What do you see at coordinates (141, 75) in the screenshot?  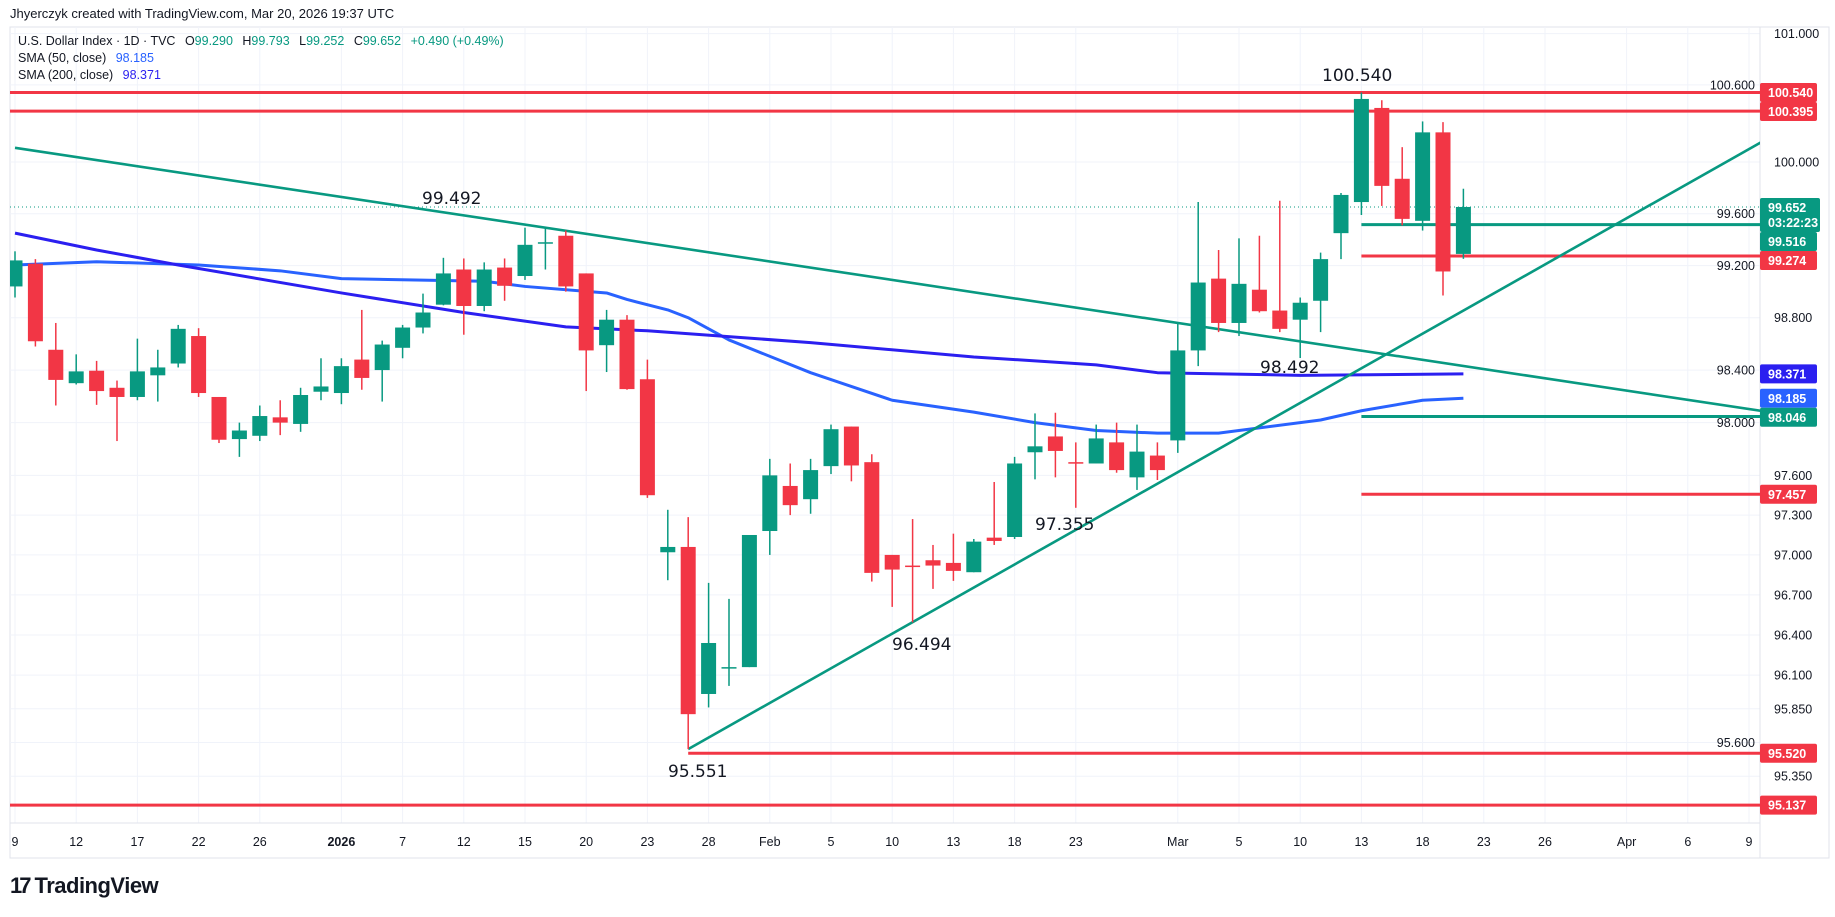 I see `legend-sma200-value: 98.371` at bounding box center [141, 75].